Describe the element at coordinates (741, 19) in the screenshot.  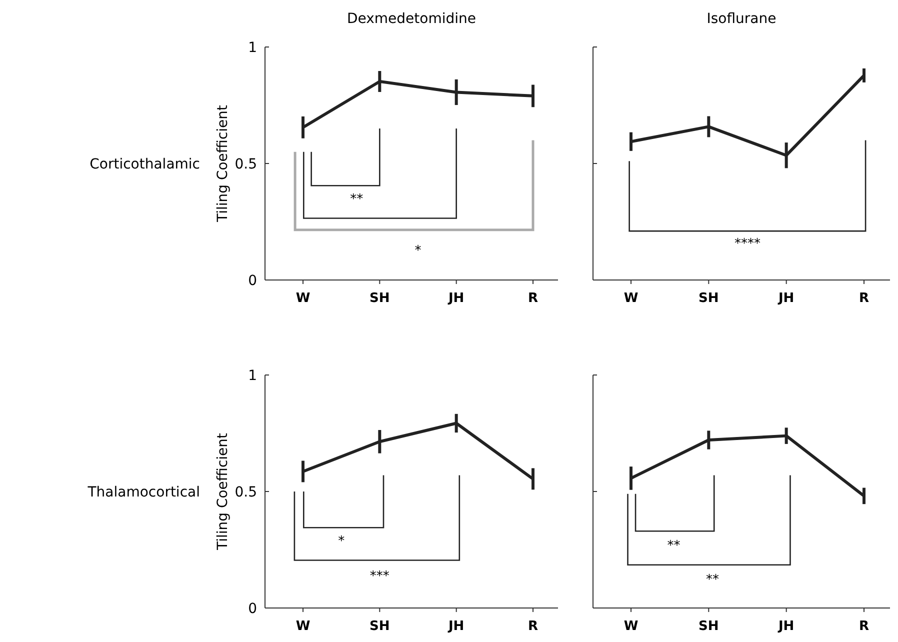
I see `chart-title: Isoflurane` at that location.